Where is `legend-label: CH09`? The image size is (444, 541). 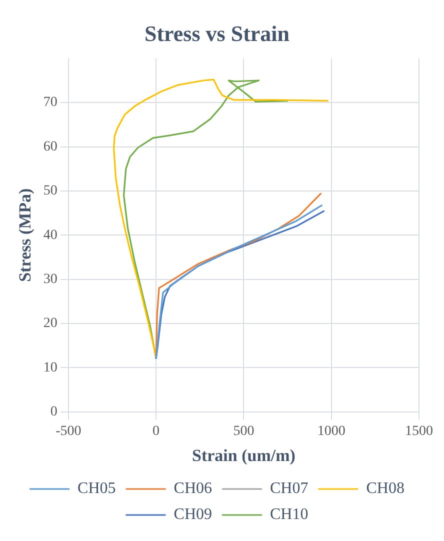
legend-label: CH09 is located at coordinates (193, 515).